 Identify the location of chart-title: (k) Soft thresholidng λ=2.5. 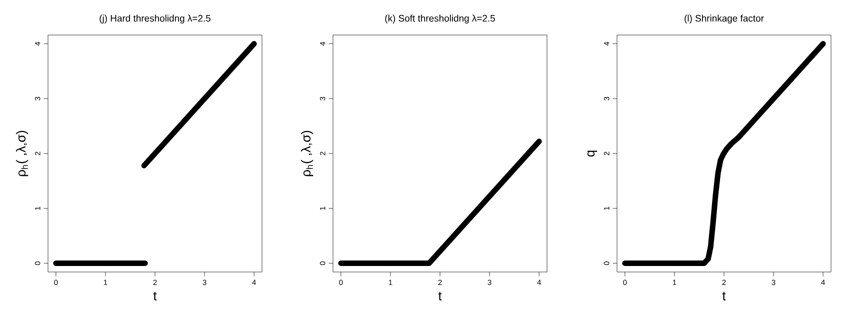
(440, 19).